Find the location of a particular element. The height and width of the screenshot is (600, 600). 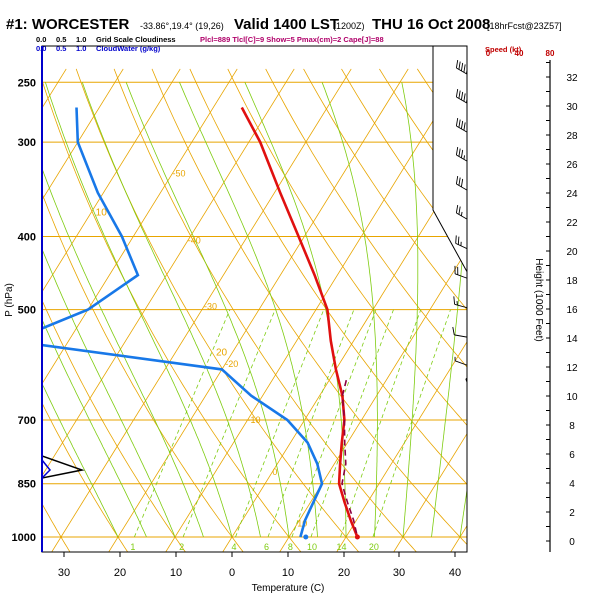

y-tick-label: 700 is located at coordinates (27, 421).